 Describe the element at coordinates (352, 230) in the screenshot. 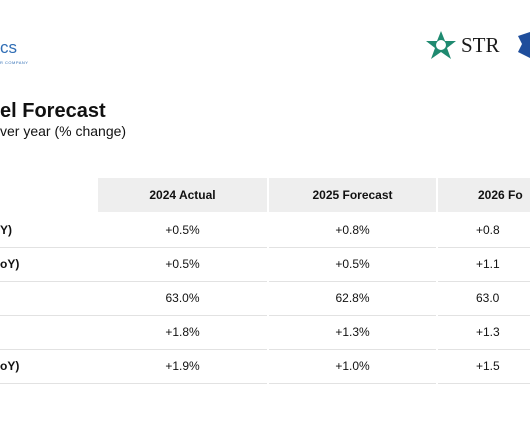

I see `table-cell: +0.8%` at that location.